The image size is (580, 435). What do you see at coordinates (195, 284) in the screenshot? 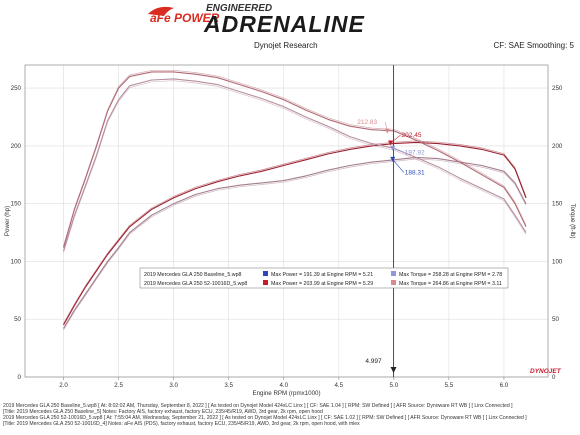
I see `legend-file-tuned: 2019 Mercedes GLA 250 52-10016D_5.wp8` at bounding box center [195, 284].